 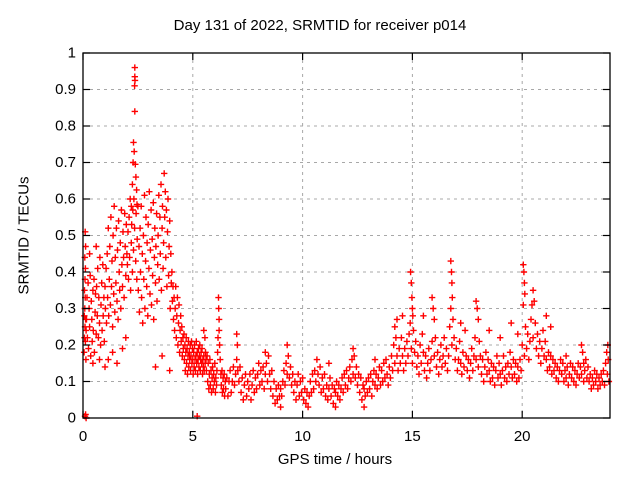 I want to click on y-tick-label: 0.2, so click(x=65, y=345).